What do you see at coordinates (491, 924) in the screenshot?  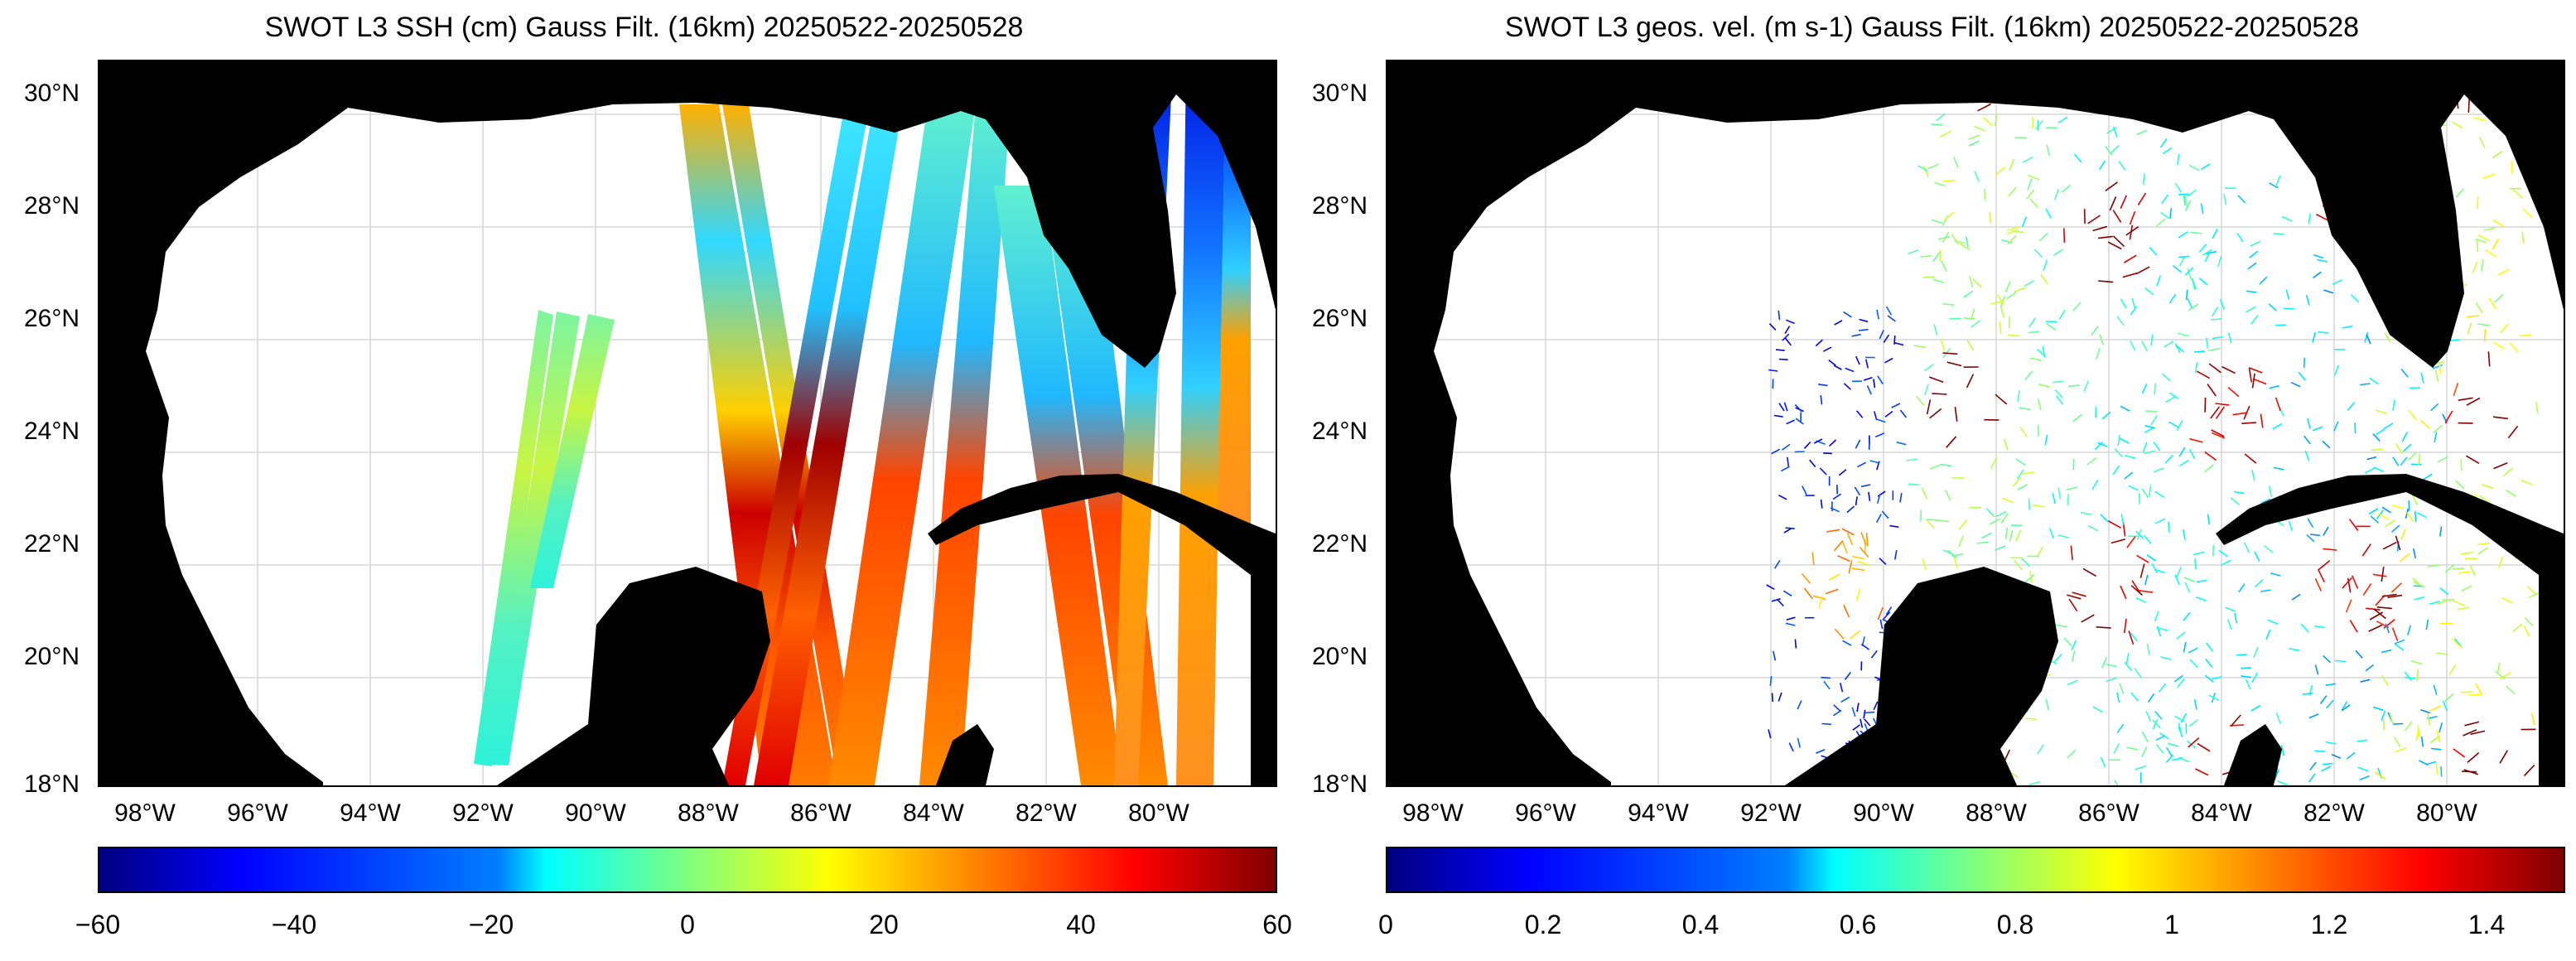 I see `ssh-colorbar-tick: −20` at bounding box center [491, 924].